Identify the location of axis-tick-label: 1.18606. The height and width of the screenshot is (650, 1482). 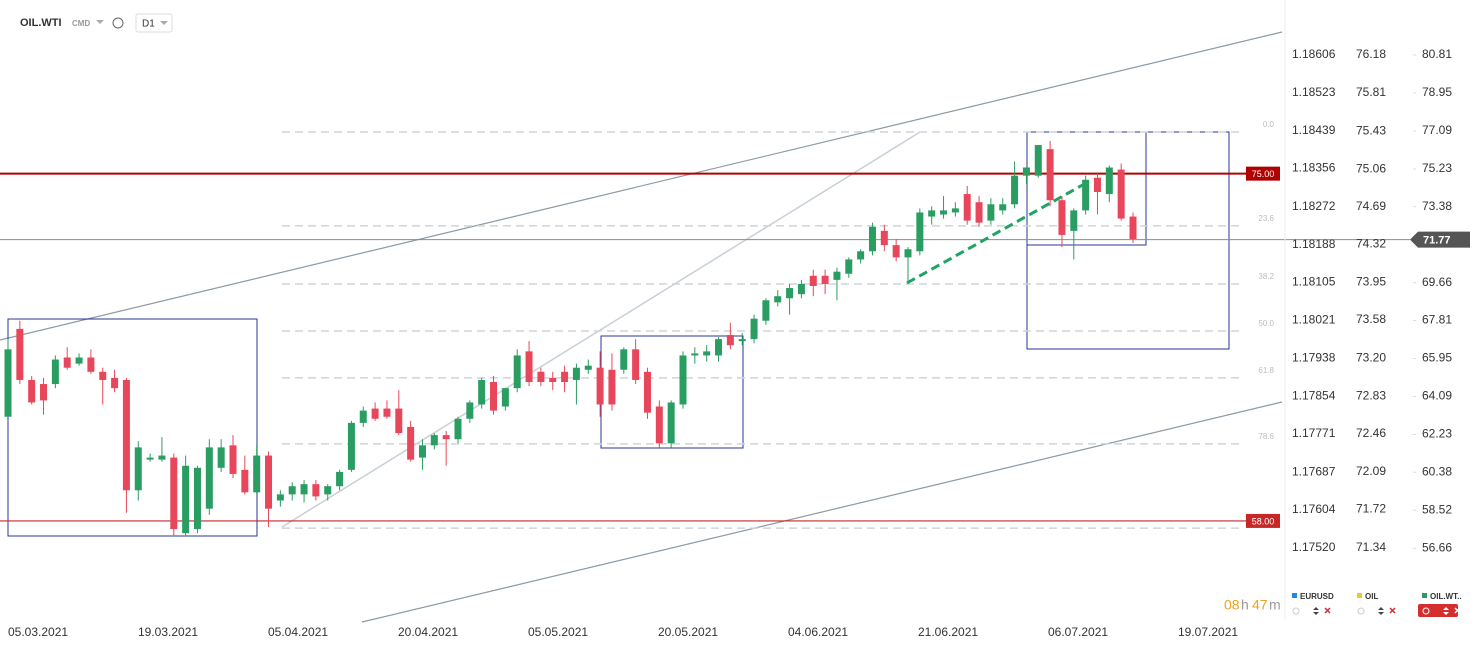
(1314, 54).